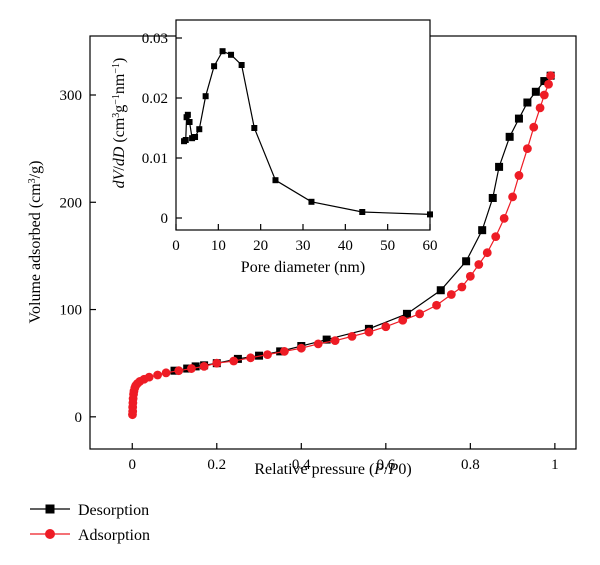 This screenshot has width=600, height=565. Describe the element at coordinates (387, 246) in the screenshot. I see `x-tick-label: 50` at that location.